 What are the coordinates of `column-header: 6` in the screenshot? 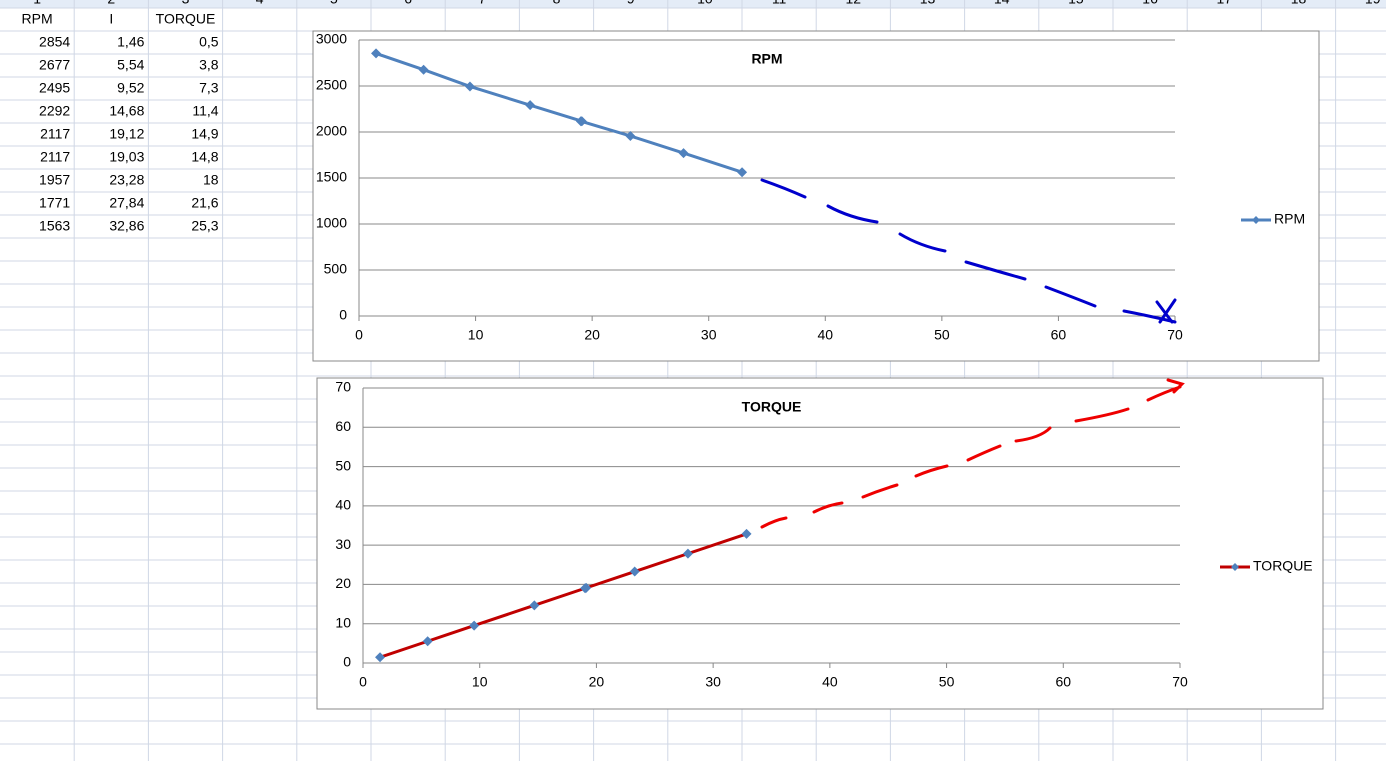 It's located at (408, 3).